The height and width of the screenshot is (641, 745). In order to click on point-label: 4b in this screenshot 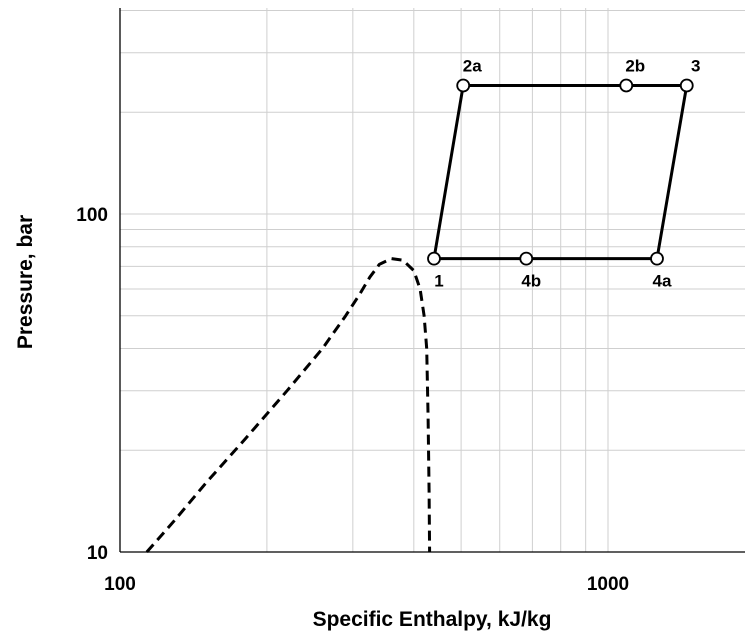, I will do `click(531, 281)`.